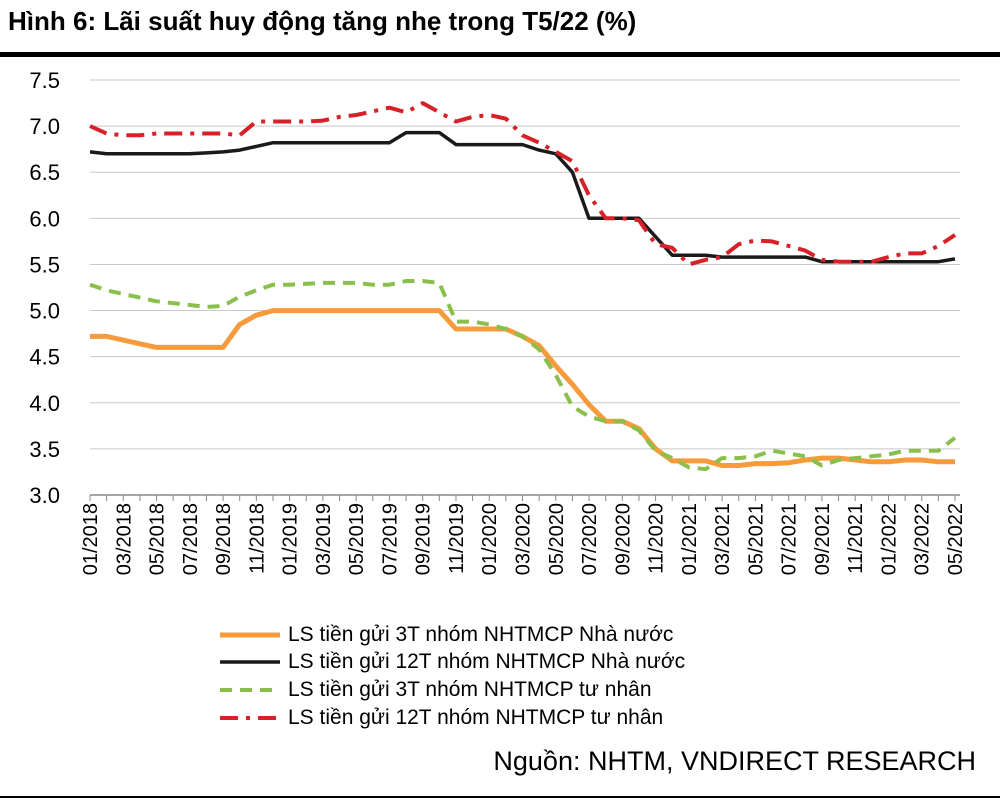  What do you see at coordinates (324, 539) in the screenshot?
I see `x-tick-label: 03/2019` at bounding box center [324, 539].